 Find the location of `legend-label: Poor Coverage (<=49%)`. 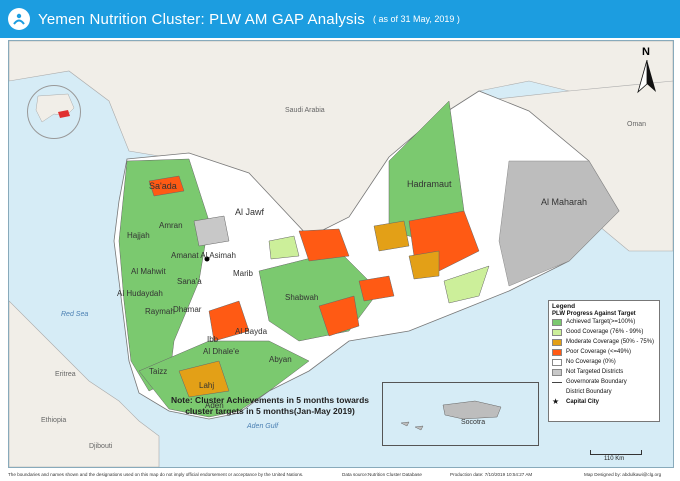

legend-label: Poor Coverage (<=49%) is located at coordinates (599, 352).